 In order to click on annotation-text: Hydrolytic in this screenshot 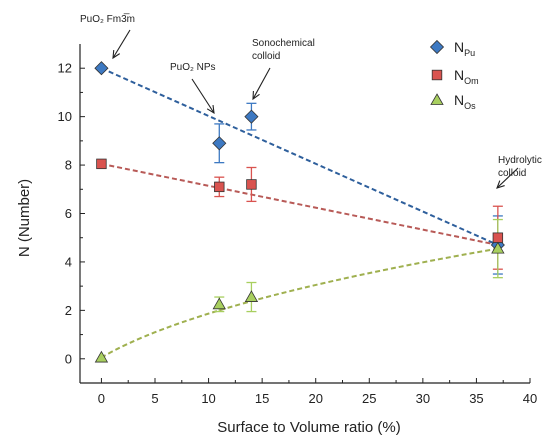, I will do `click(520, 160)`.